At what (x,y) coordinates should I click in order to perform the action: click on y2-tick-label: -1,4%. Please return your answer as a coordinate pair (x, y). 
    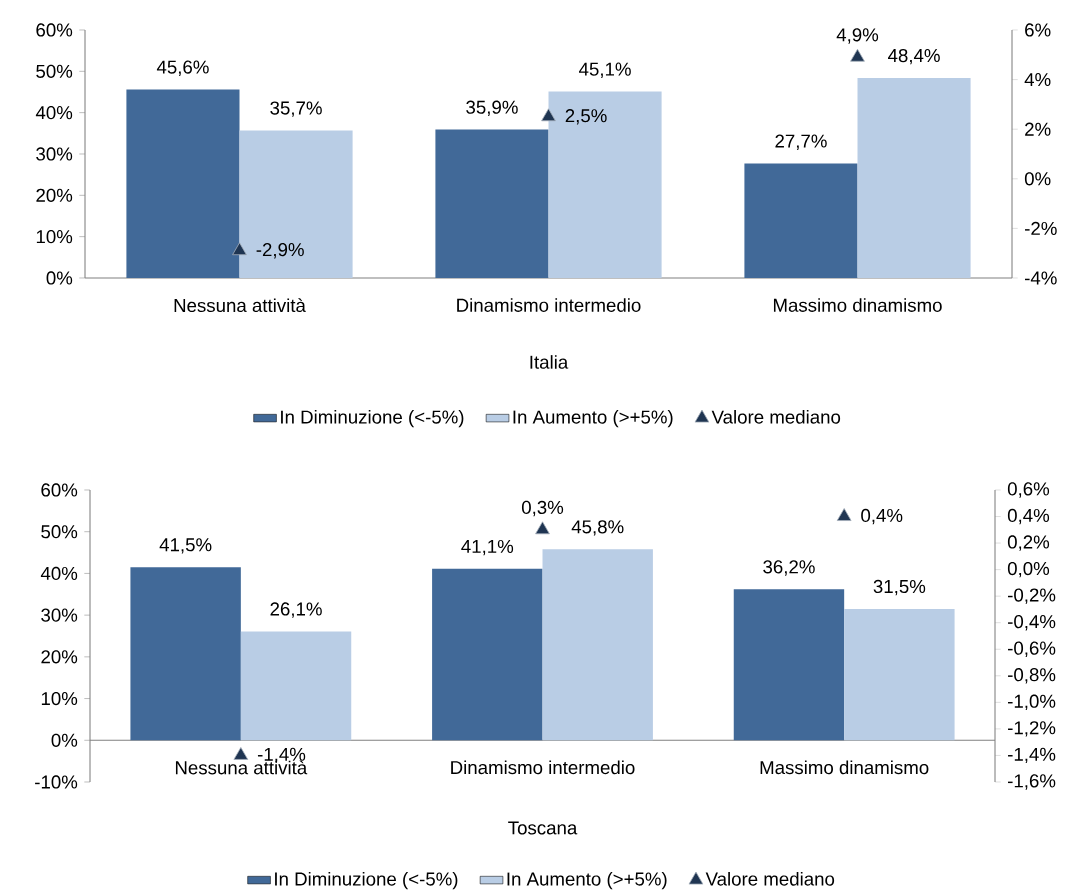
    Looking at the image, I should click on (1032, 755).